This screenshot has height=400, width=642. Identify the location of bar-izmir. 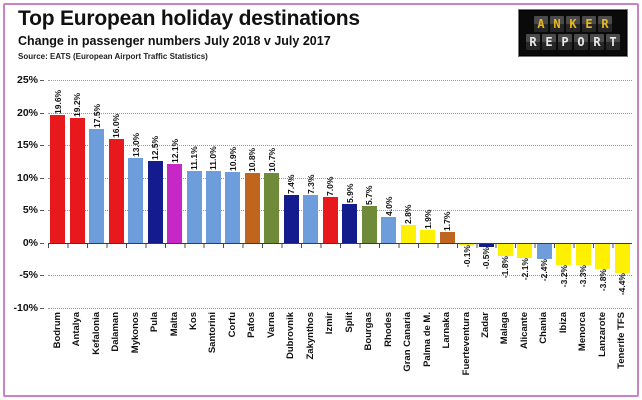
(330, 220).